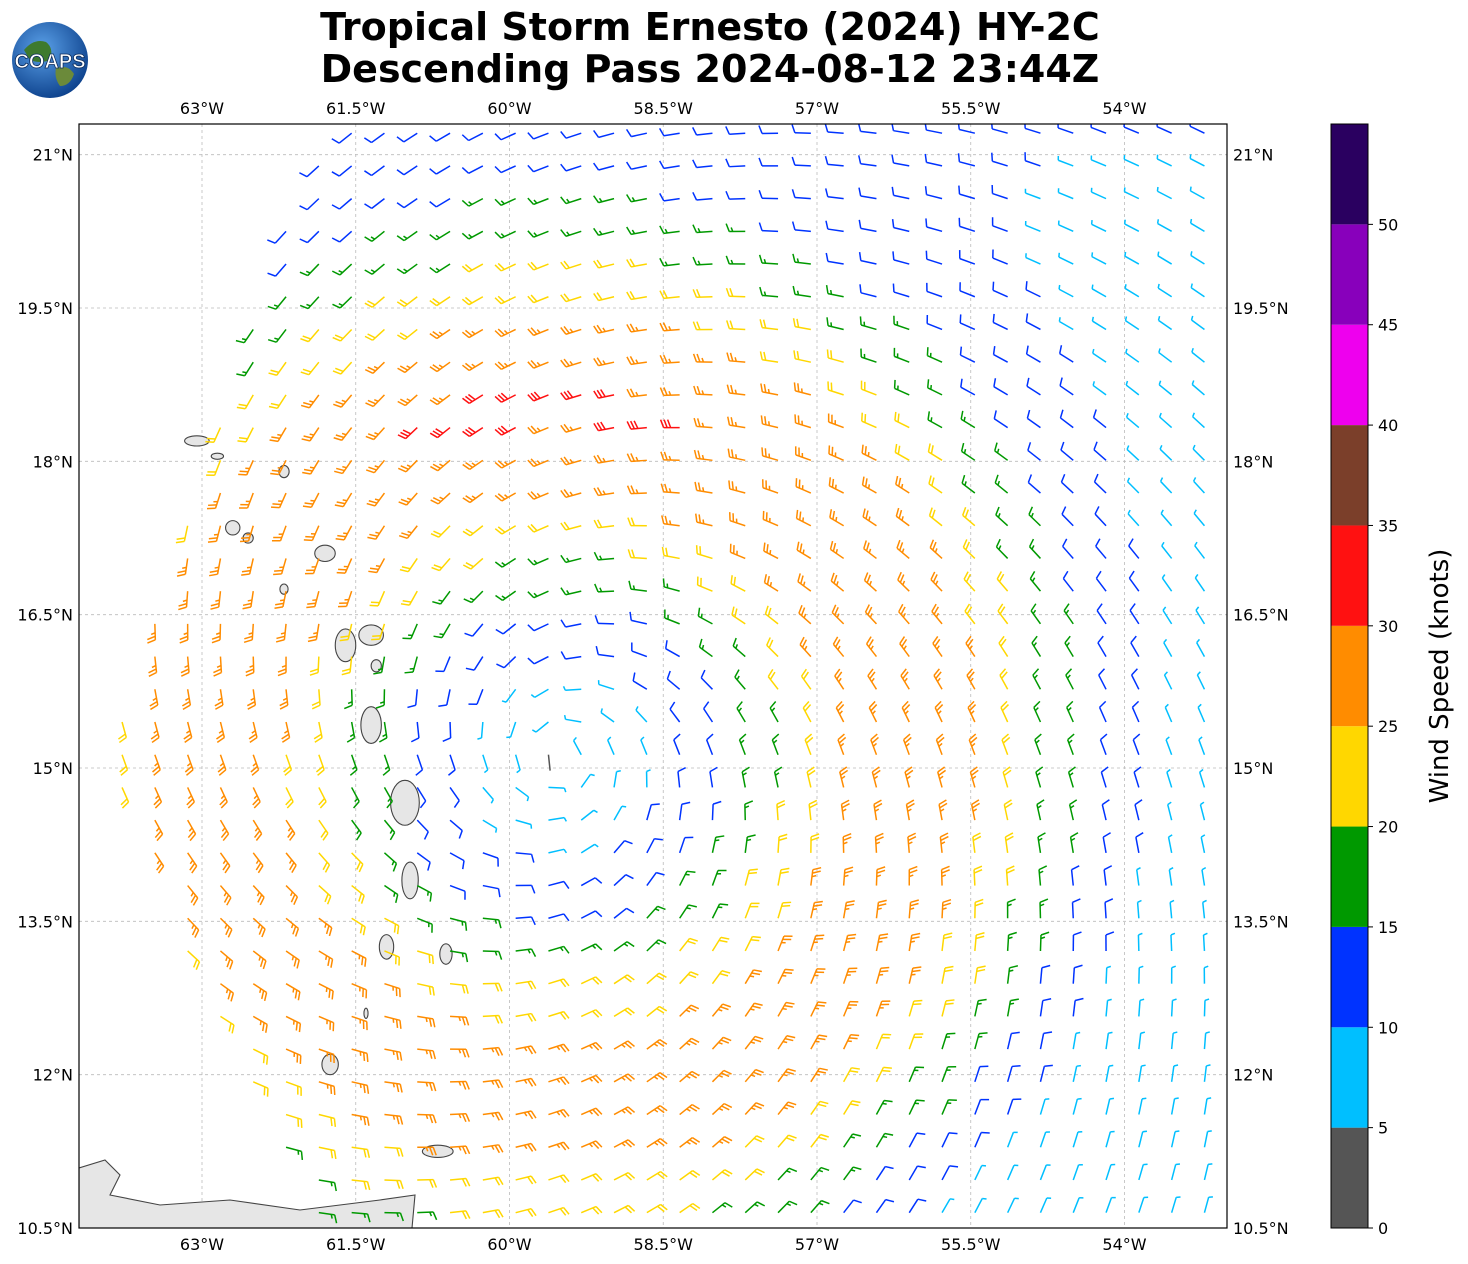 The image size is (1468, 1264). I want to click on island, so click(325, 553).